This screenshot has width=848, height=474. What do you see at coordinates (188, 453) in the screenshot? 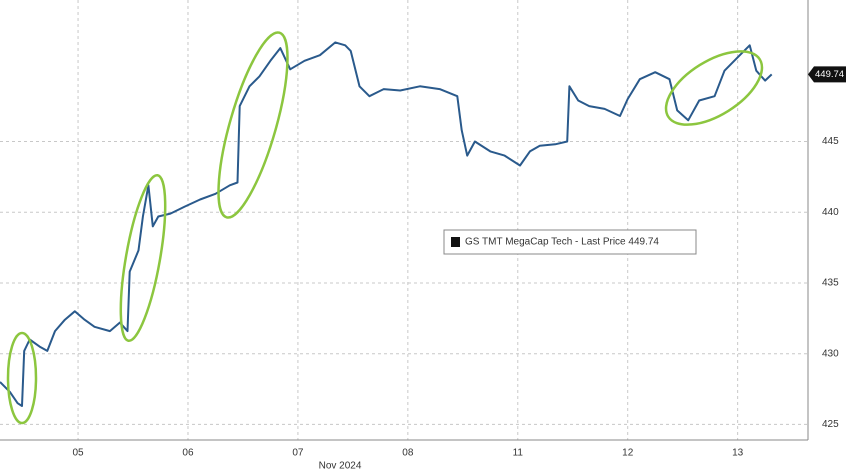
I see `x-tick-label: 06` at bounding box center [188, 453].